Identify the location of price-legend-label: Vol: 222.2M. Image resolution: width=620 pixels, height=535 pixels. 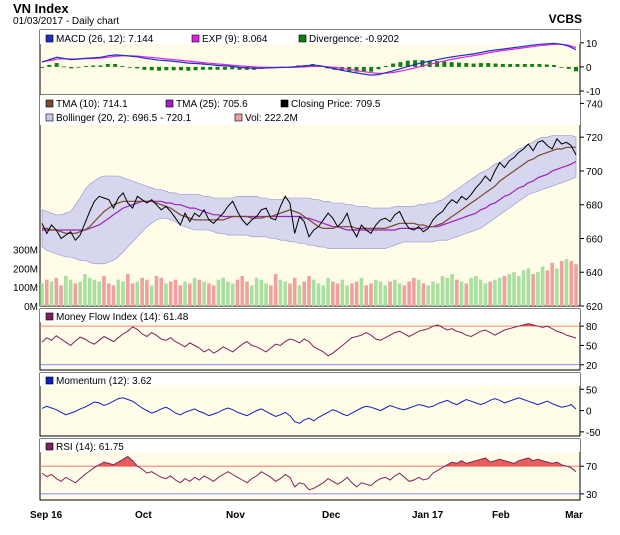
(271, 118).